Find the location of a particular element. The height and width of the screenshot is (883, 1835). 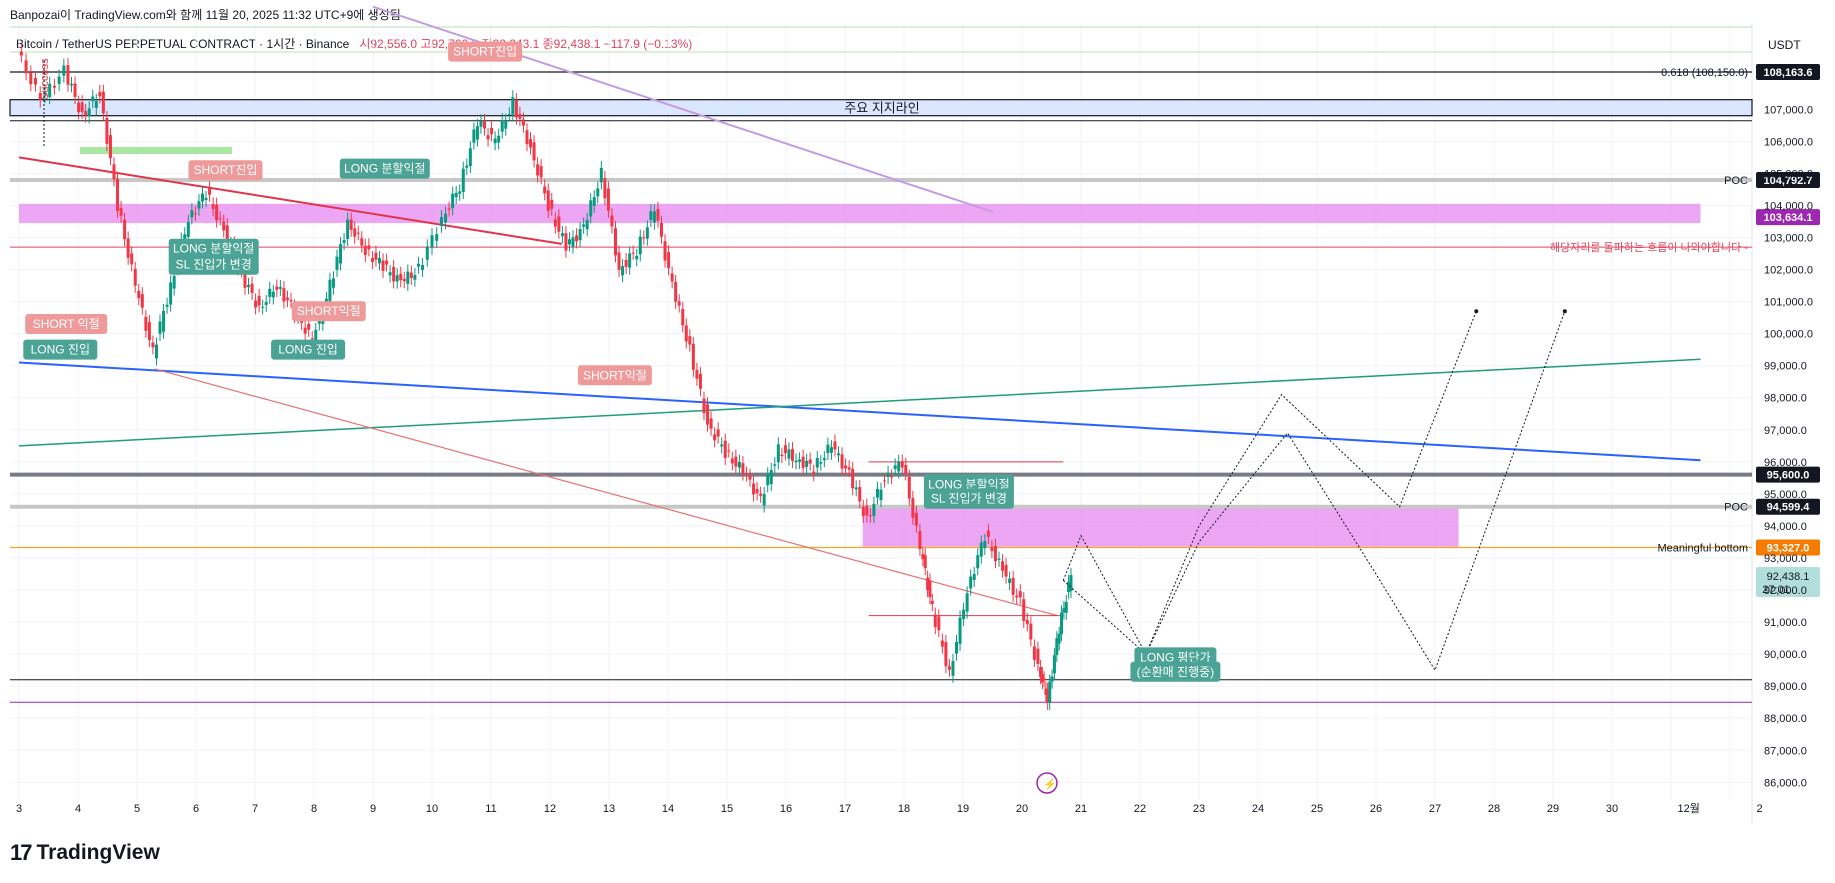

price-tag-text: 108,163.6 is located at coordinates (1788, 73).